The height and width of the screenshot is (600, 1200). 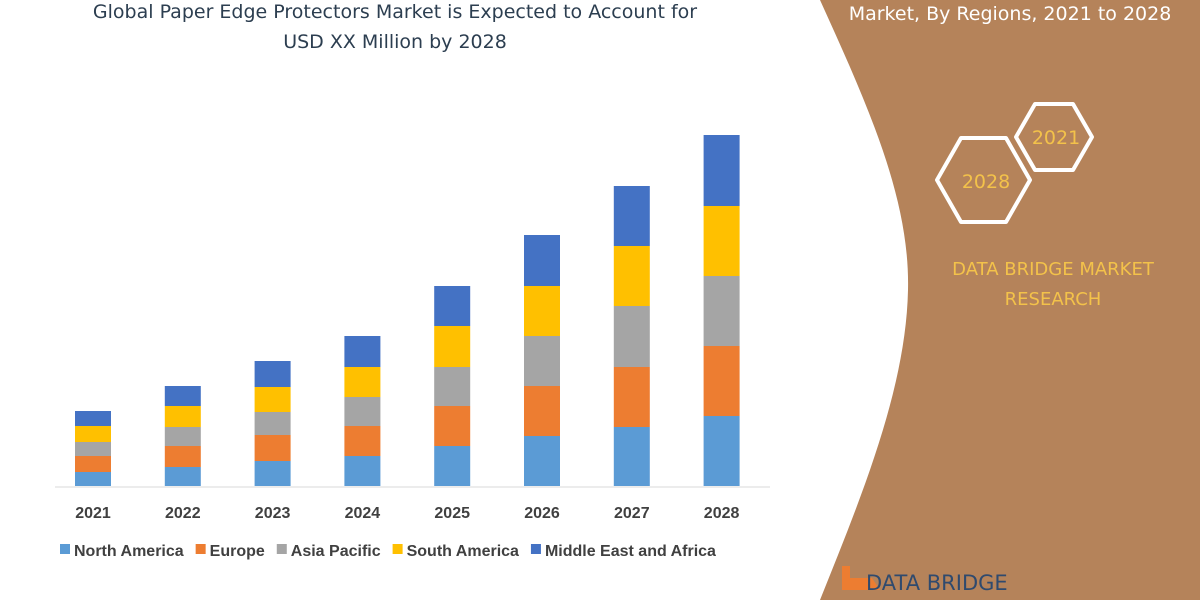 I want to click on legend-swatch-north-america, so click(x=65, y=549).